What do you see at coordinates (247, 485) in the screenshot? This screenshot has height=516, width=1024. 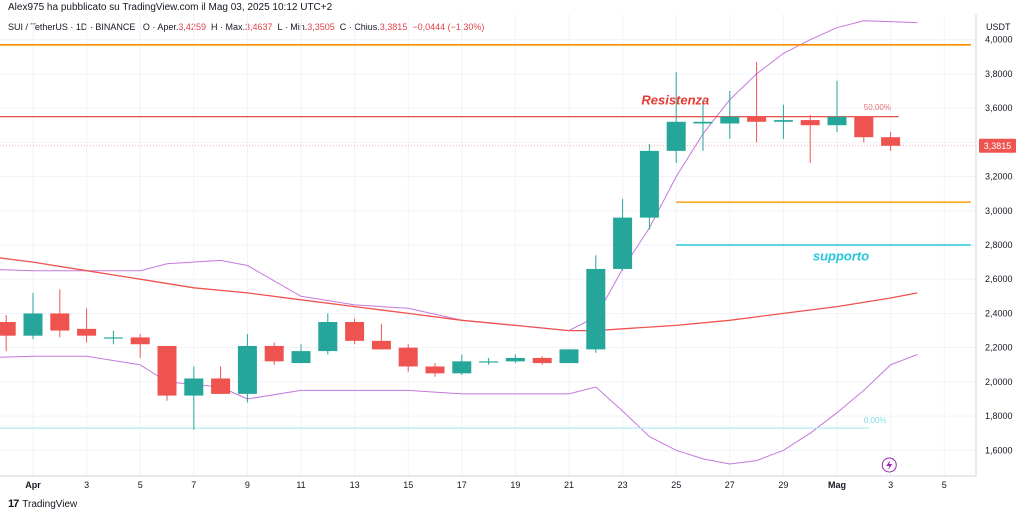 I see `x-tick-label: 9` at bounding box center [247, 485].